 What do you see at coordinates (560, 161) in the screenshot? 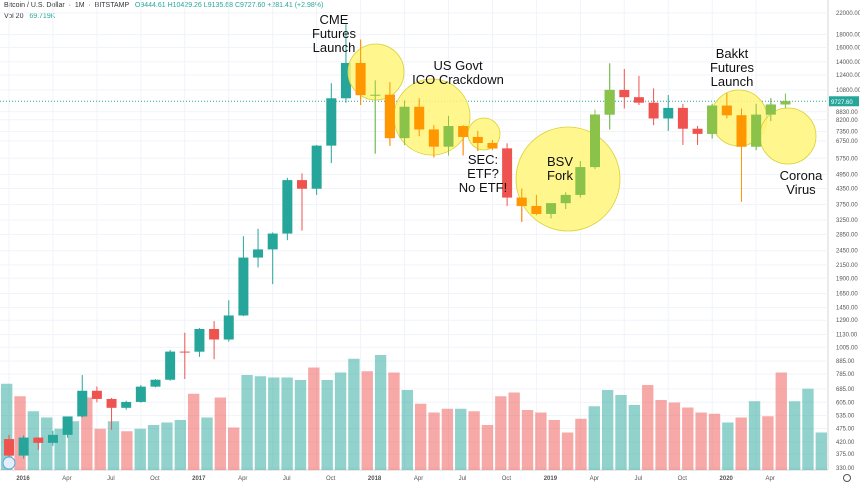
I see `annotation-text: BSV` at bounding box center [560, 161].